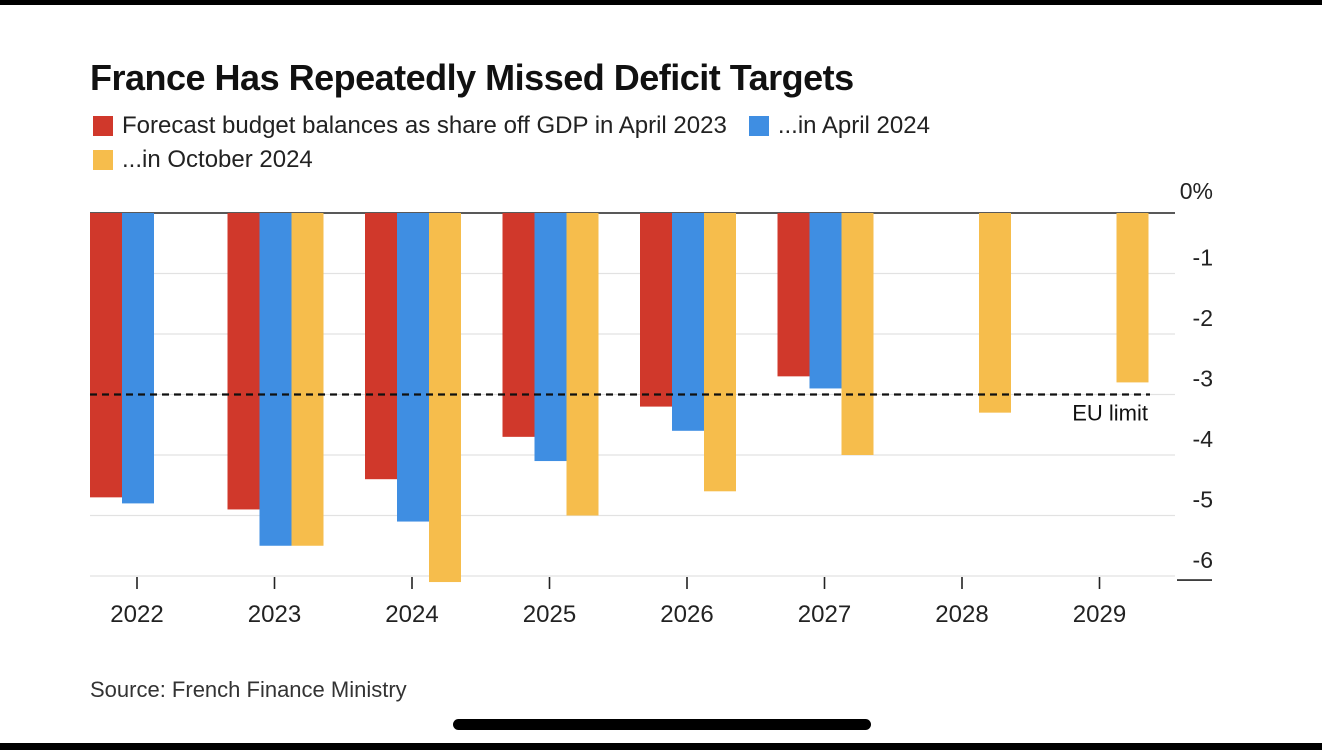 This screenshot has width=1322, height=750. What do you see at coordinates (549, 614) in the screenshot?
I see `x-tick-label: 2025` at bounding box center [549, 614].